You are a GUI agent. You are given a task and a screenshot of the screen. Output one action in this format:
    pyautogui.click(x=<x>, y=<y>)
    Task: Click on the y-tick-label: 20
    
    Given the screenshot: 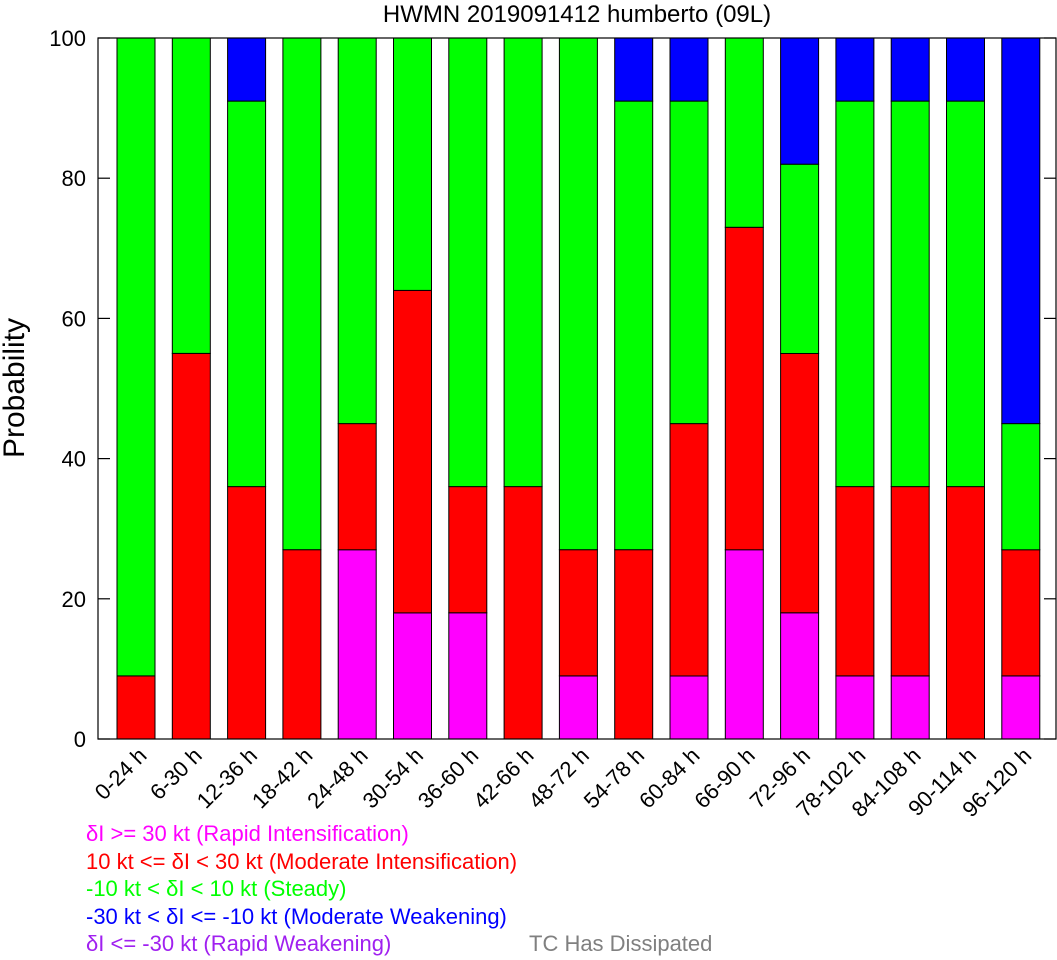 What is the action you would take?
    pyautogui.click(x=74, y=599)
    